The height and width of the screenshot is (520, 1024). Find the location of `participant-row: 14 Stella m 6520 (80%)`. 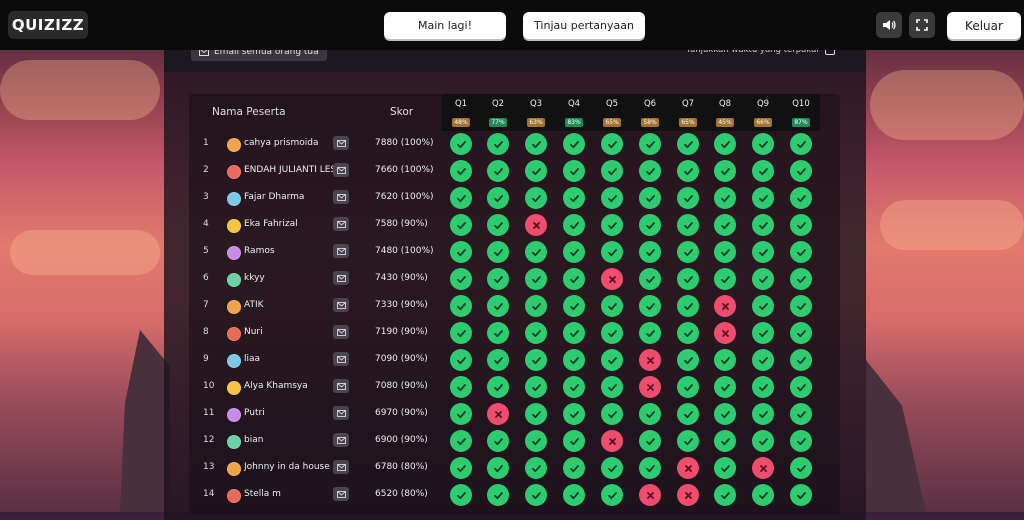

participant-row: 14 Stella m 6520 (80%) is located at coordinates (514, 495).